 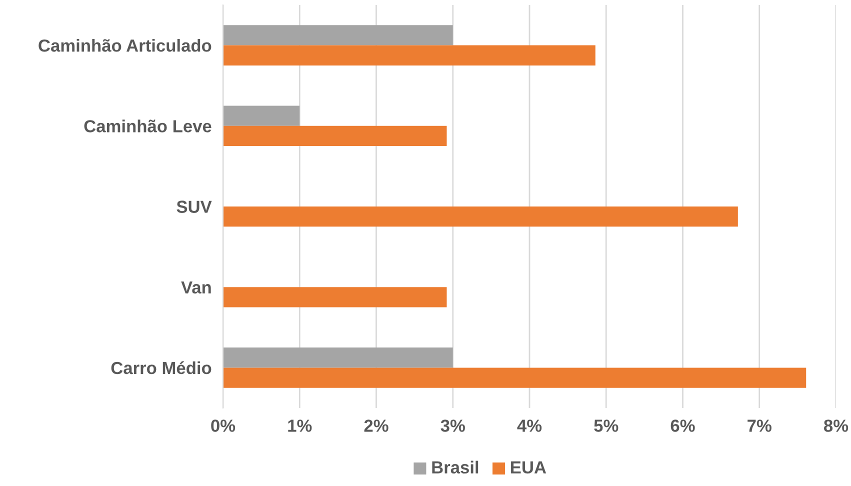 I want to click on x-tick-label: 3%, so click(x=452, y=426).